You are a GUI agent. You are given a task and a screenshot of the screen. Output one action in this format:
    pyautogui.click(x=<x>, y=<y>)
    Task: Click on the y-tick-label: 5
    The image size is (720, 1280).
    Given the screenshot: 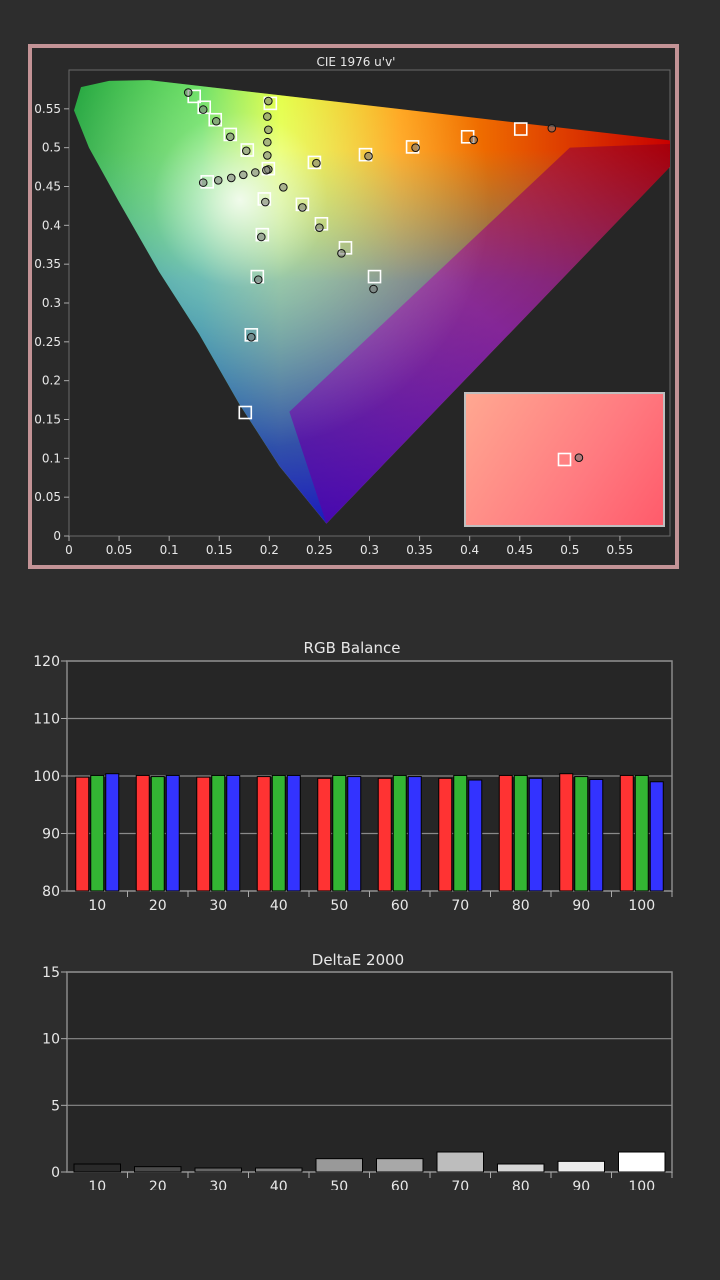 What is the action you would take?
    pyautogui.click(x=55, y=1106)
    